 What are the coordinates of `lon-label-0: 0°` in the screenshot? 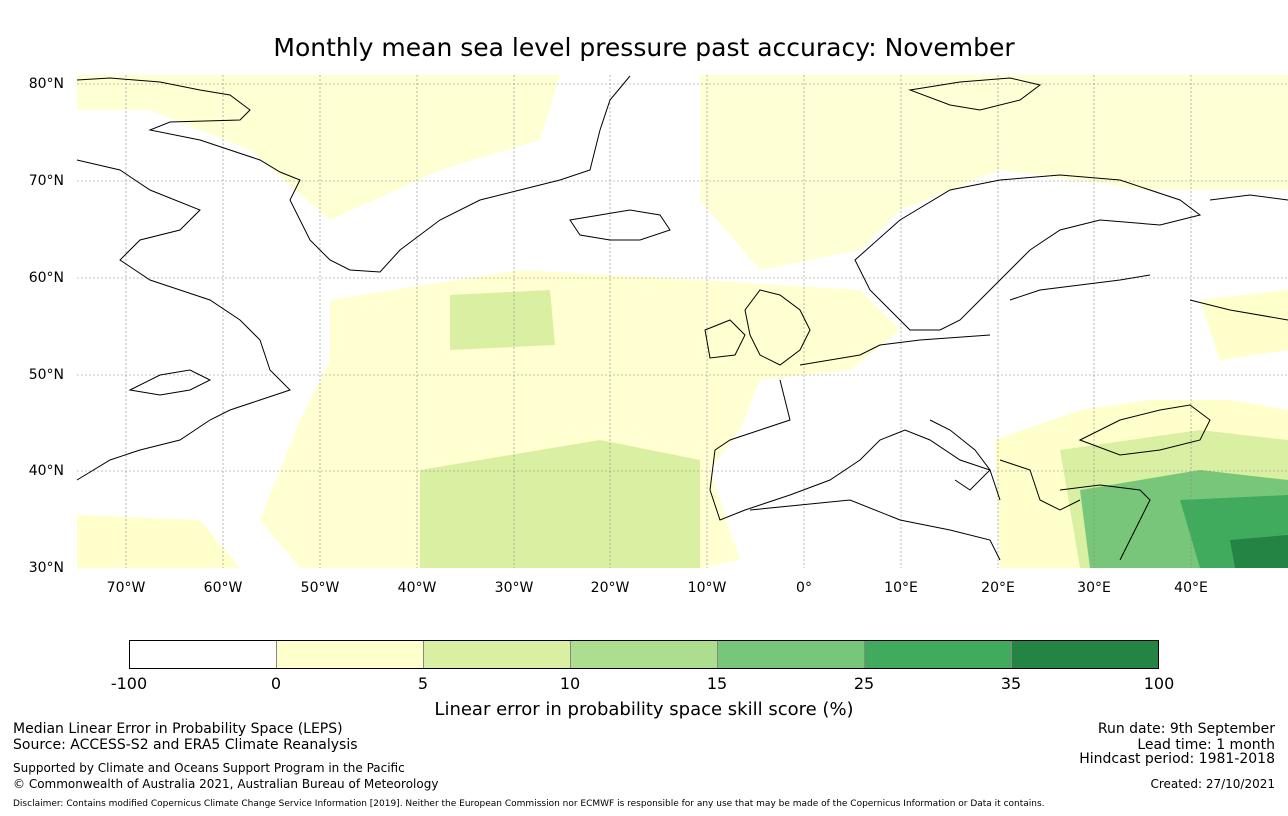 It's located at (804, 588).